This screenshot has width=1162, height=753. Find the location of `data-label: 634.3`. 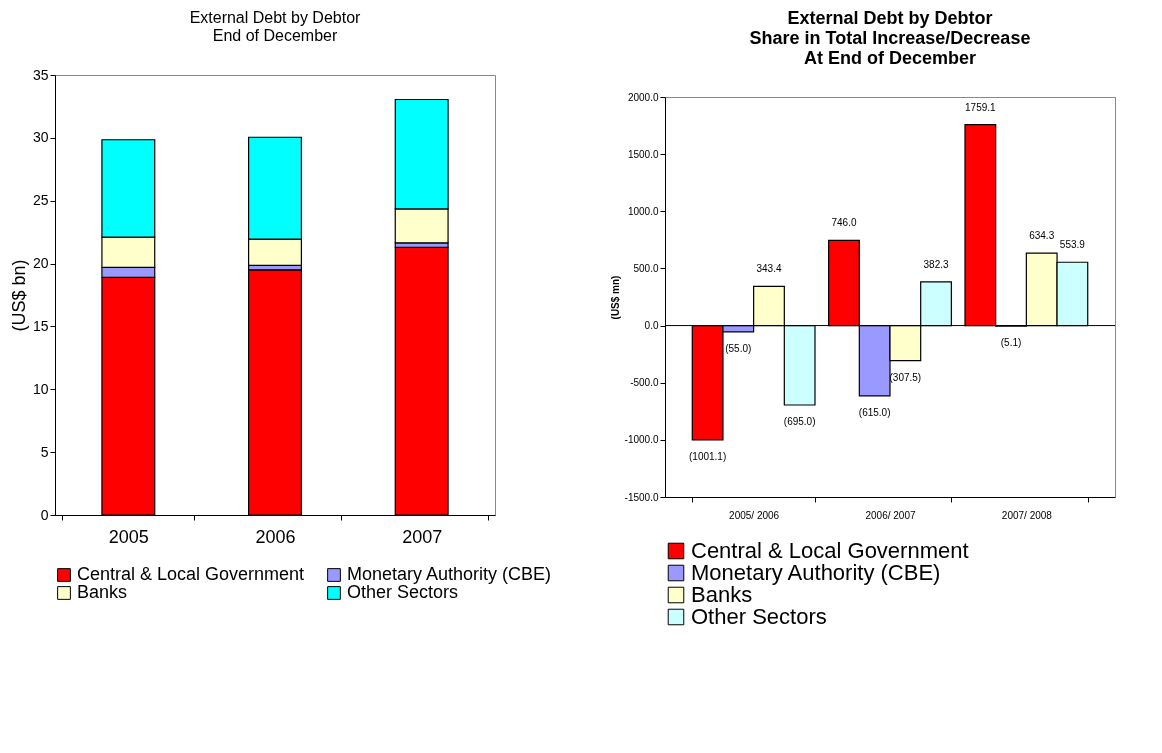

data-label: 634.3 is located at coordinates (1042, 236).